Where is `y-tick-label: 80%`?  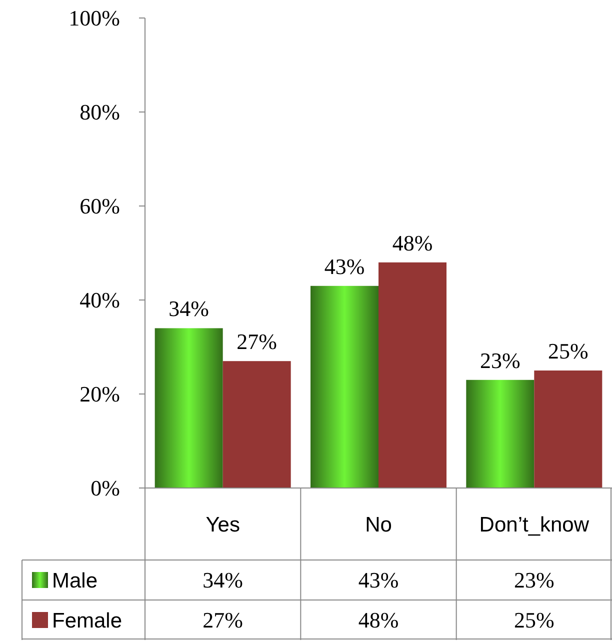 y-tick-label: 80% is located at coordinates (100, 112).